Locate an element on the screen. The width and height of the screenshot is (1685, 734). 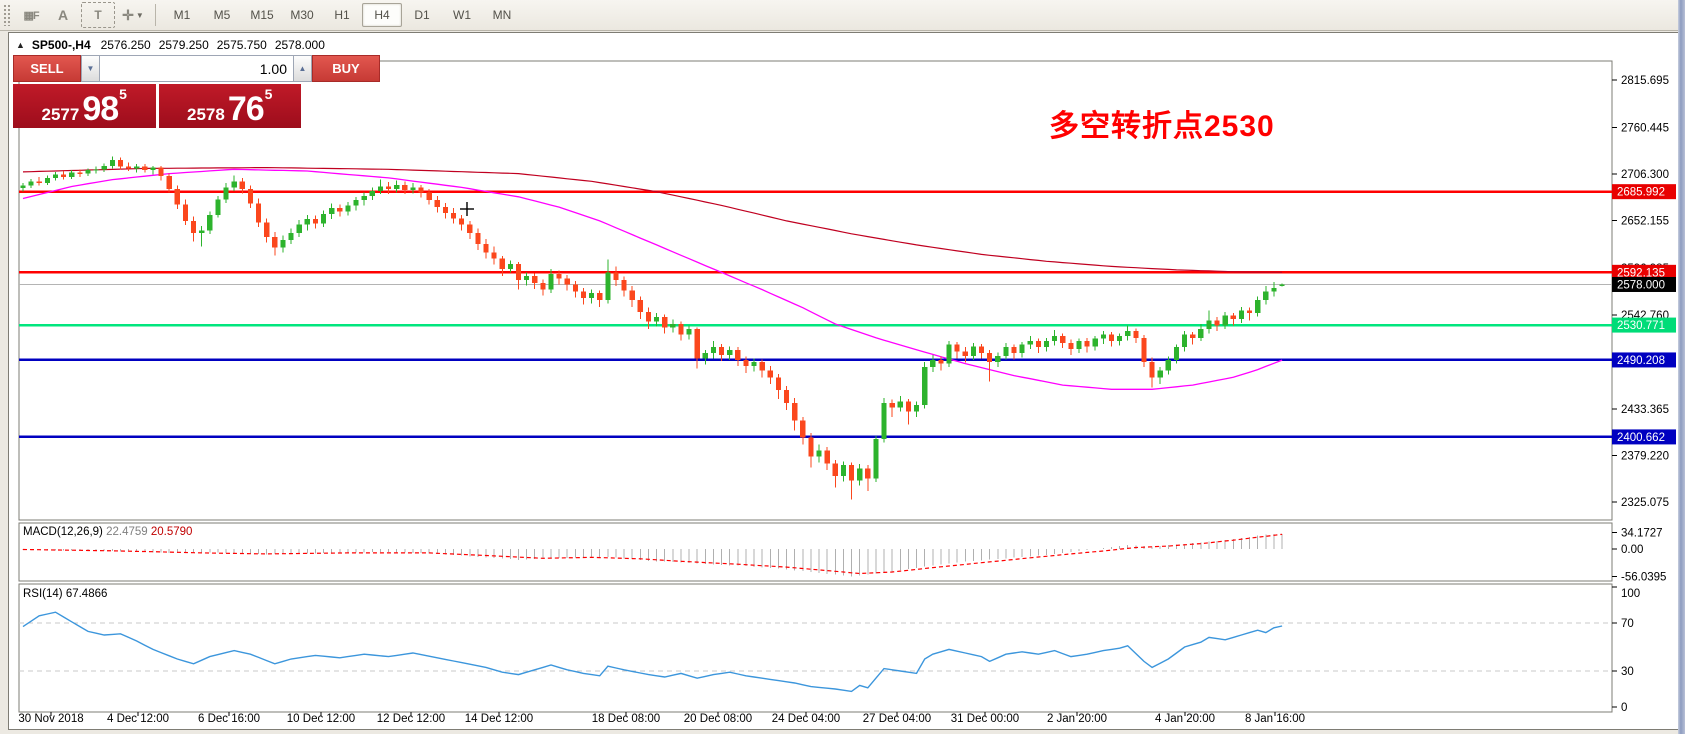
macd-axis-tick: -56.0395 is located at coordinates (1643, 577).